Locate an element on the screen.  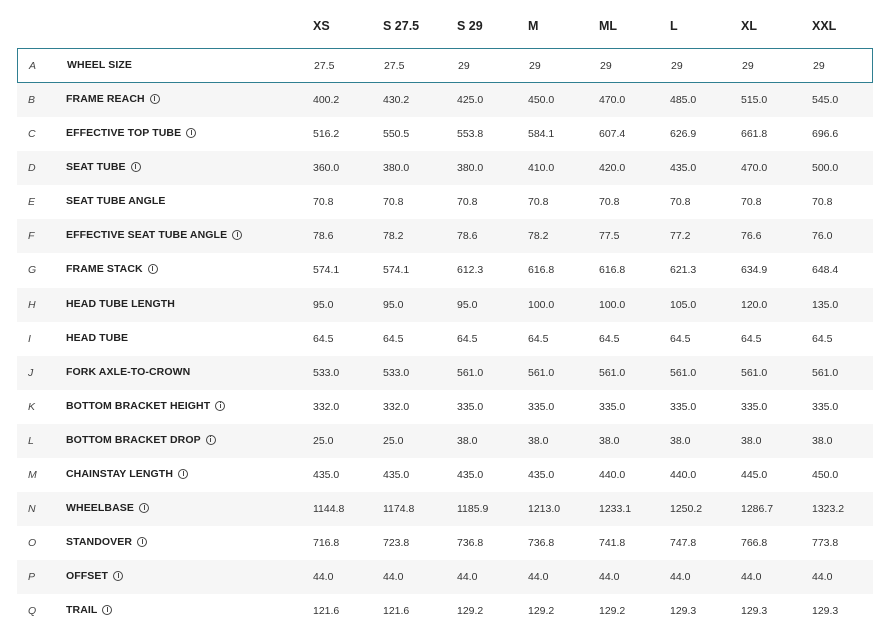
row-label-text: HEAD TUBE is located at coordinates (97, 337).